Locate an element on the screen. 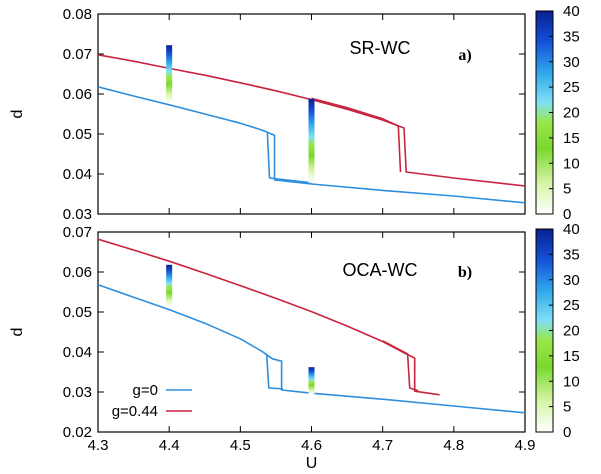 The image size is (601, 474). panel-name: SR-WC is located at coordinates (380, 48).